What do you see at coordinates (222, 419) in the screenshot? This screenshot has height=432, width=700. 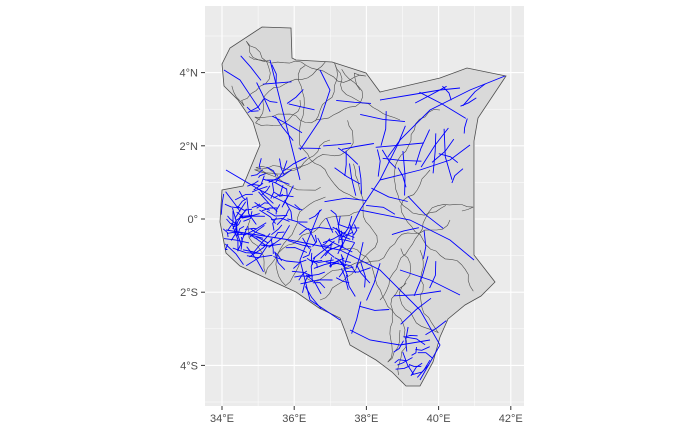 I see `x-tick-label: 34°E` at bounding box center [222, 419].